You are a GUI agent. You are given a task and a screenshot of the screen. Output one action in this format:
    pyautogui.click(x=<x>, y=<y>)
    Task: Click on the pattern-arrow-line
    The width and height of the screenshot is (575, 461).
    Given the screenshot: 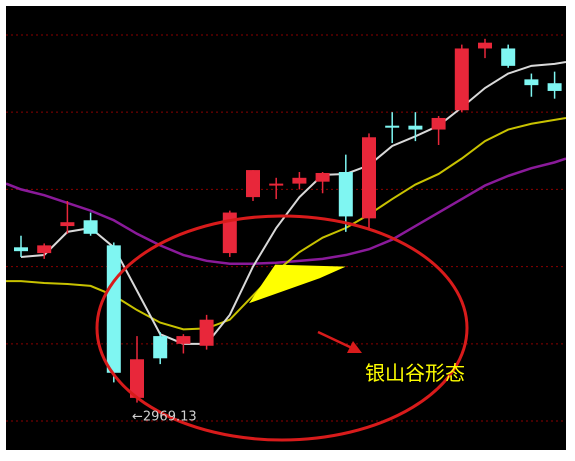 What is the action you would take?
    pyautogui.click(x=335, y=340)
    